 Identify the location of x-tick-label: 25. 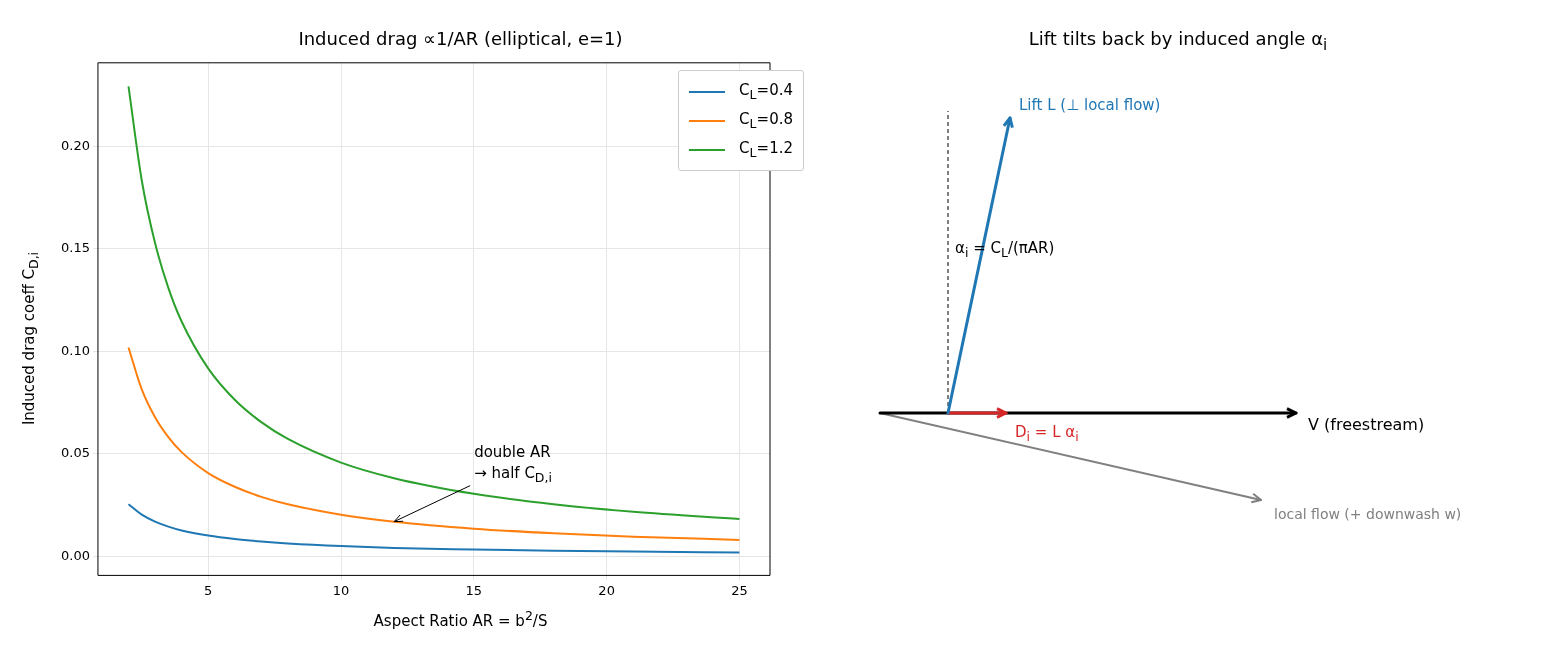
(739, 590).